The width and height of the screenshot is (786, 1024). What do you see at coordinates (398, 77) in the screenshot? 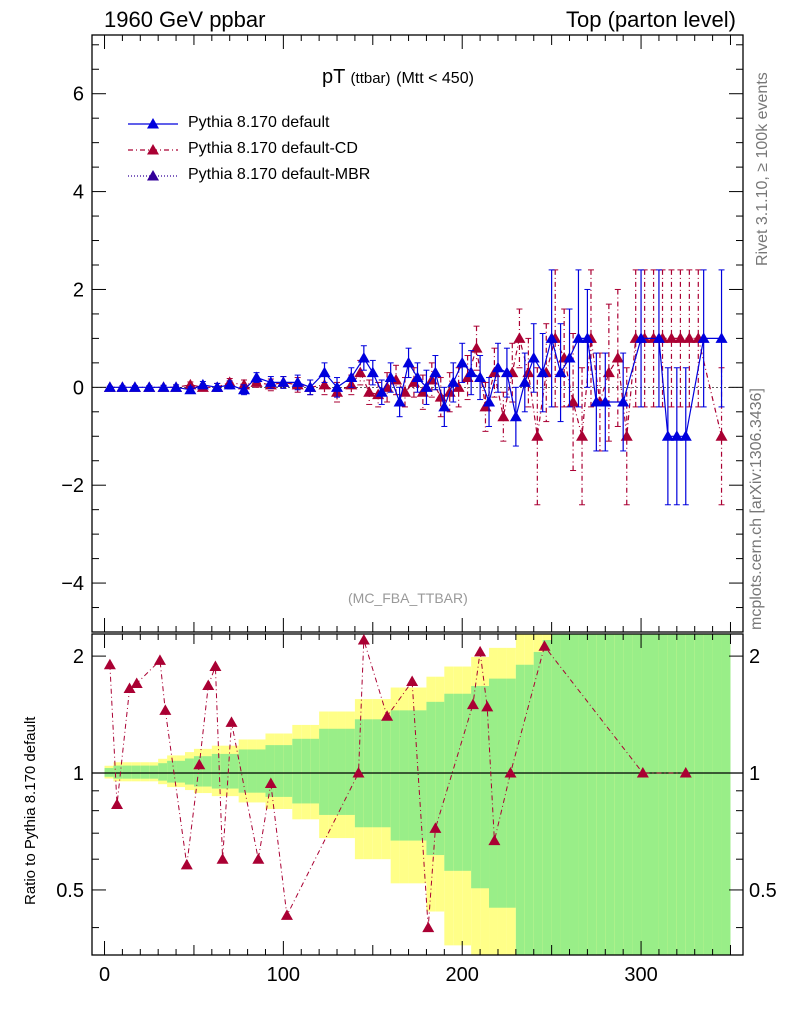
I see `plot-title: pT (ttbar) (Mtt < 450)` at bounding box center [398, 77].